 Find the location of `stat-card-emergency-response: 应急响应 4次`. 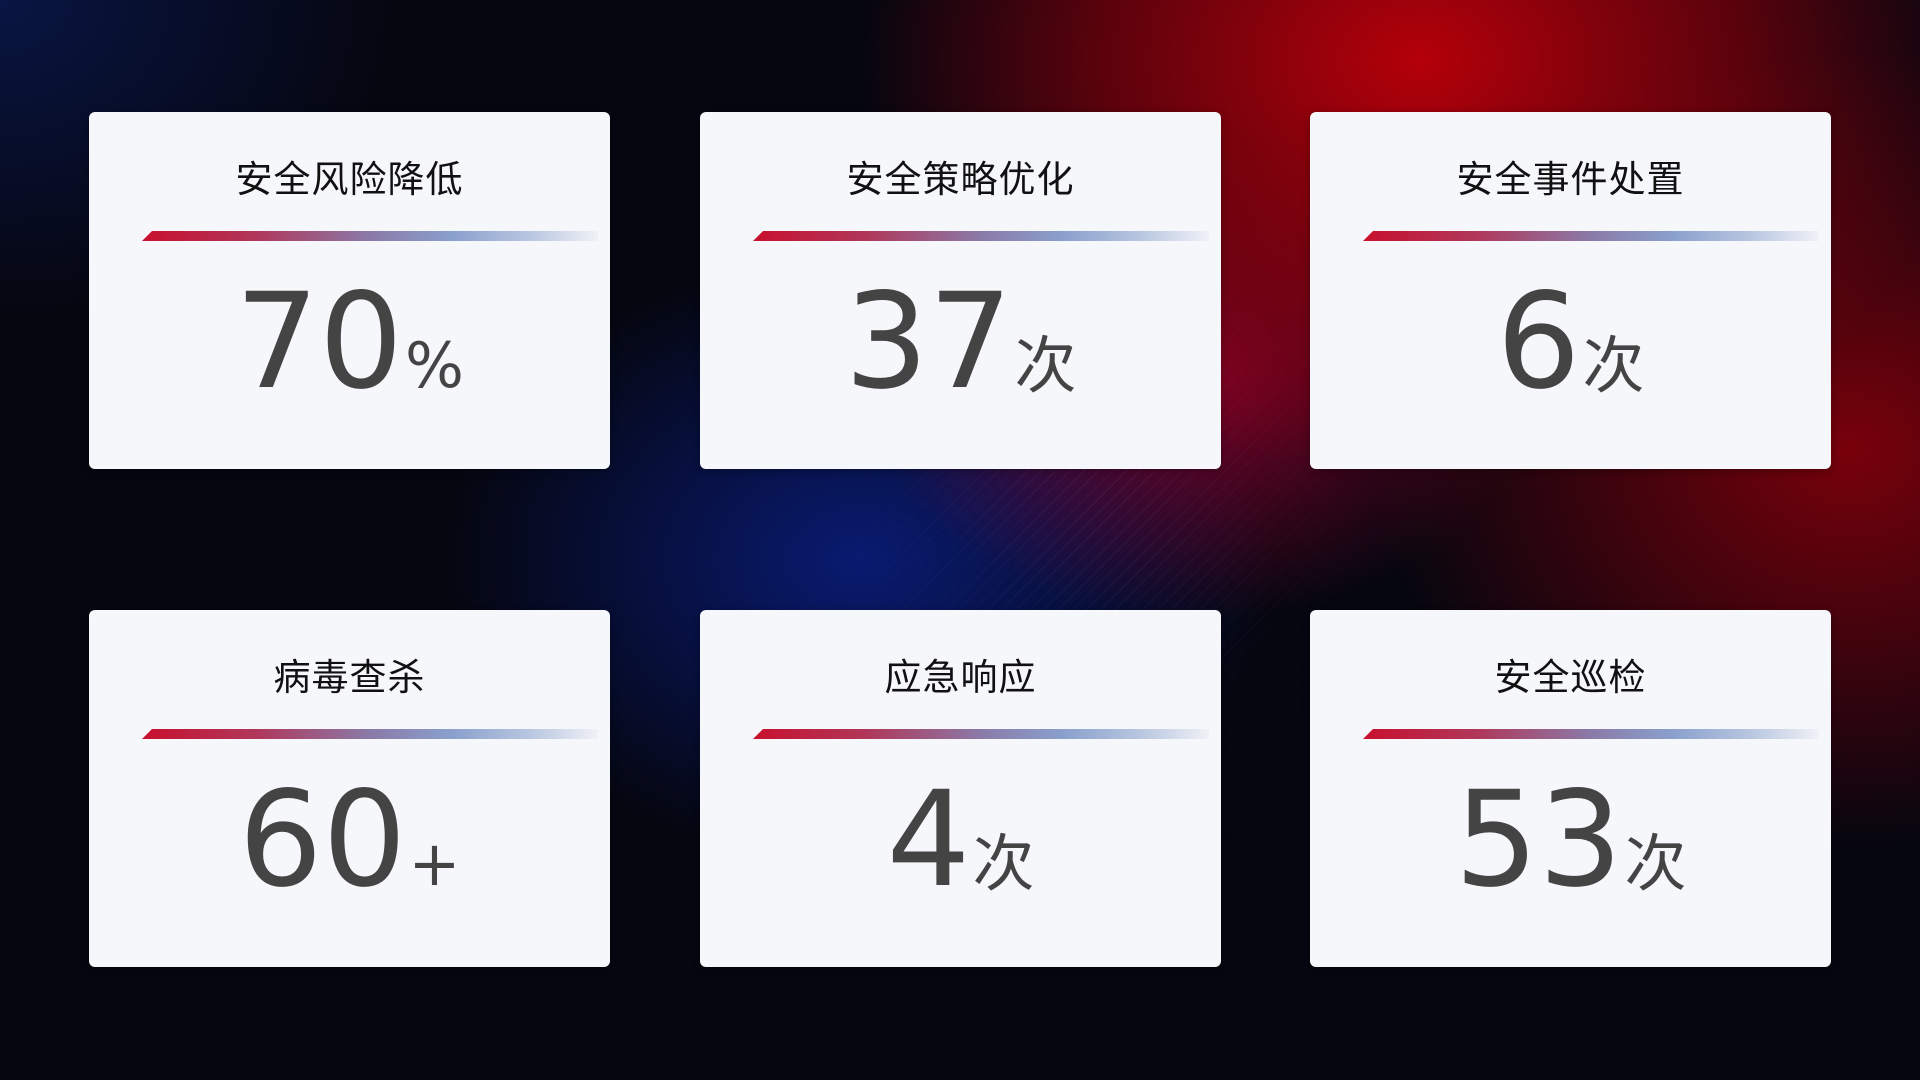

stat-card-emergency-response: 应急响应 4次 is located at coordinates (960, 788).